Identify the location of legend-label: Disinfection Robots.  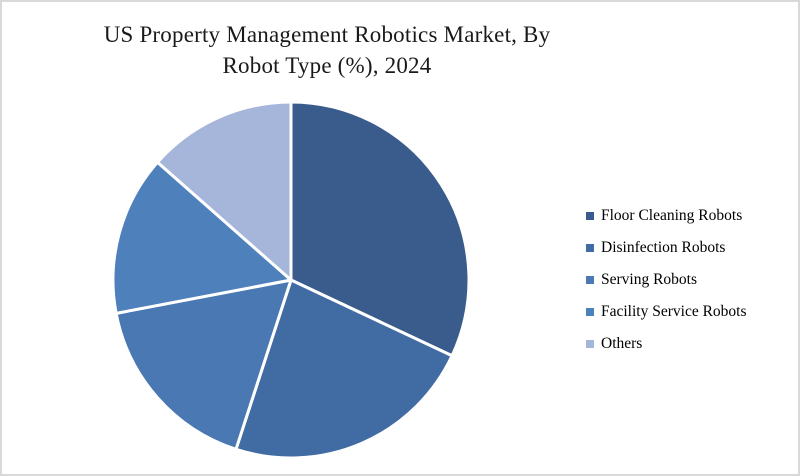
(663, 247).